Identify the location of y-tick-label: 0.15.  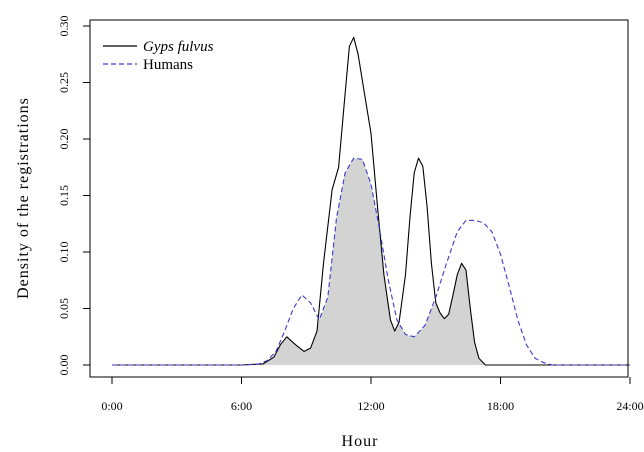
(64, 195).